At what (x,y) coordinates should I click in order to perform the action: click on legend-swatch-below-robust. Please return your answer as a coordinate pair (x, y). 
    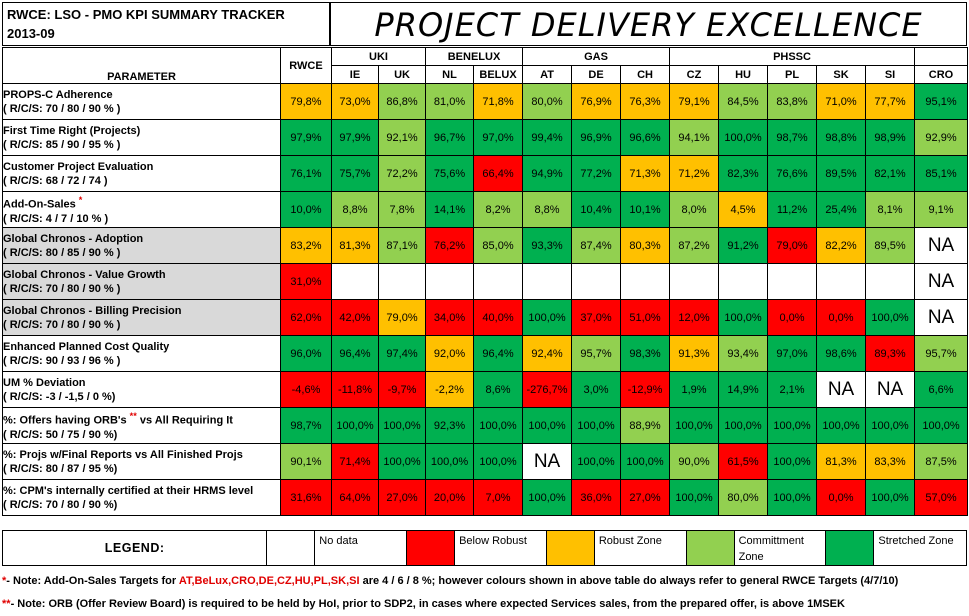
    Looking at the image, I should click on (431, 548).